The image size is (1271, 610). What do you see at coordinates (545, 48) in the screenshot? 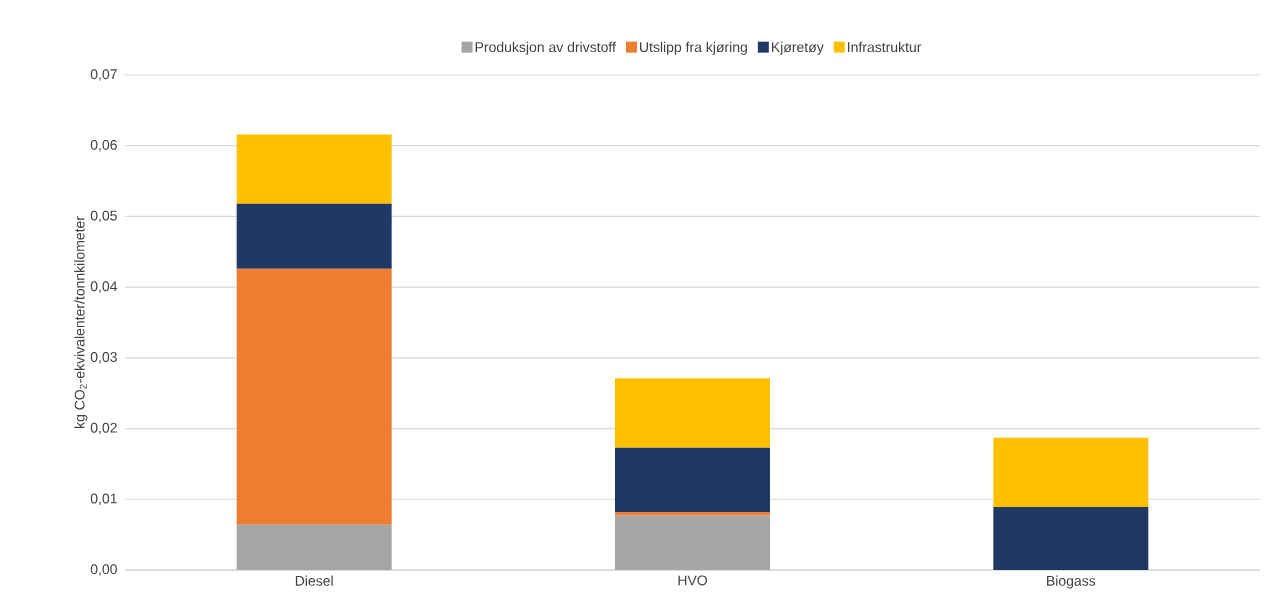
I see `legend-label: Produksjon av drivstoff` at bounding box center [545, 48].